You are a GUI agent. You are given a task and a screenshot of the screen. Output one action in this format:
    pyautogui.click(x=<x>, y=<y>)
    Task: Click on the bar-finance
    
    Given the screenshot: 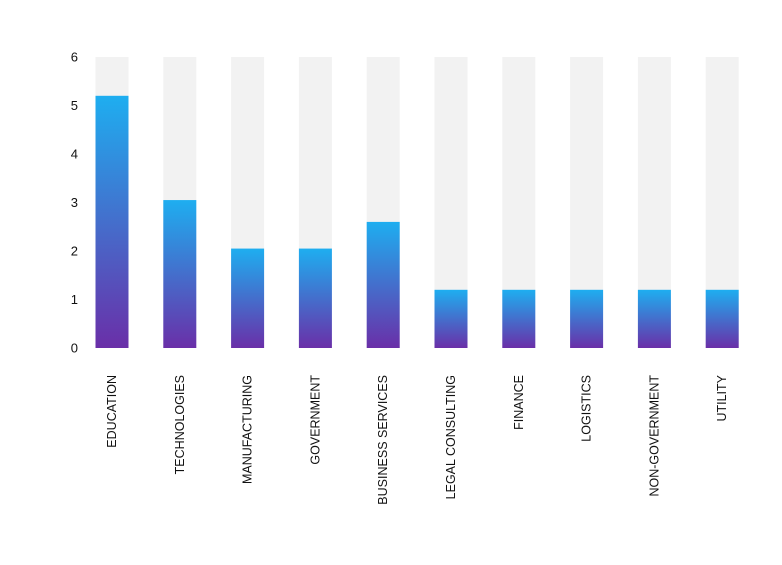 What is the action you would take?
    pyautogui.click(x=519, y=318)
    